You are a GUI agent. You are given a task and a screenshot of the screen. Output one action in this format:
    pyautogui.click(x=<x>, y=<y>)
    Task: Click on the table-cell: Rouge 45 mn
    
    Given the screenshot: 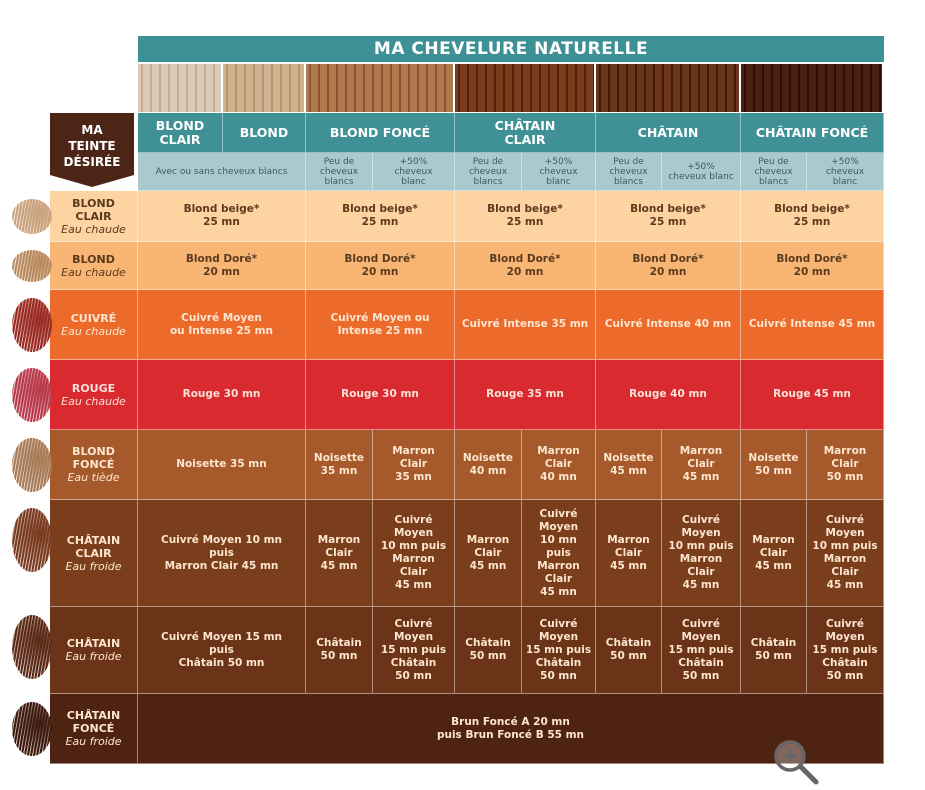 What is the action you would take?
    pyautogui.click(x=812, y=395)
    